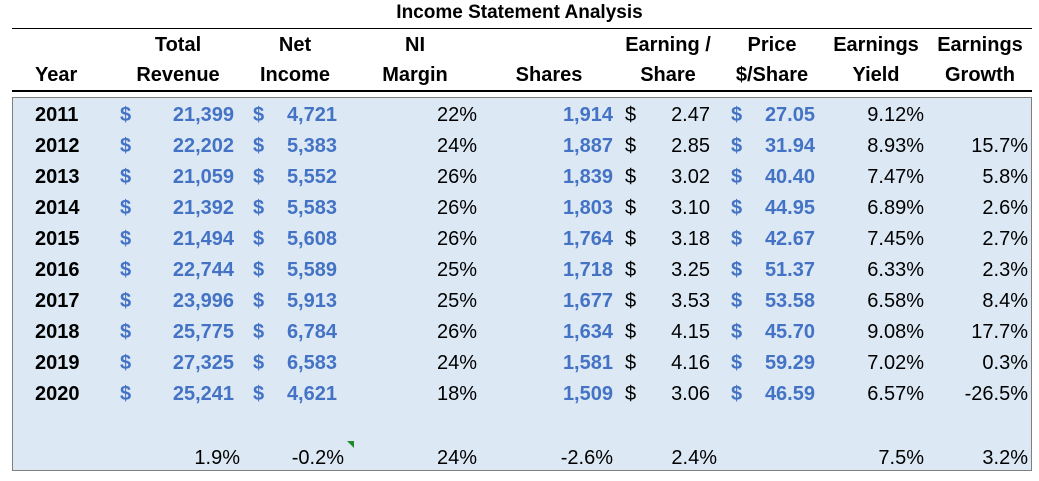  What do you see at coordinates (203, 301) in the screenshot?
I see `cell-revenue: 23,996` at bounding box center [203, 301].